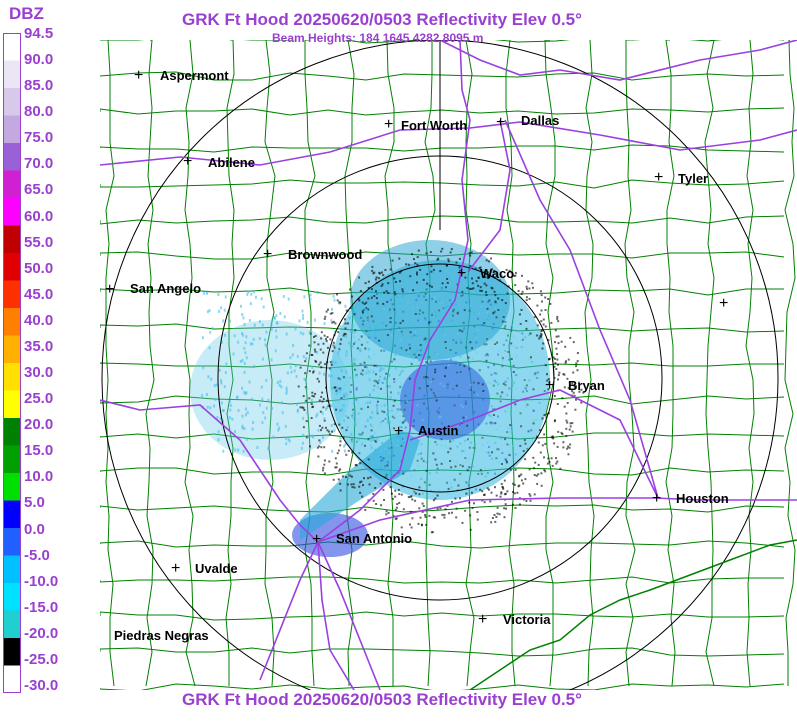  What do you see at coordinates (534, 444) in the screenshot?
I see `highway-us290` at bounding box center [534, 444].